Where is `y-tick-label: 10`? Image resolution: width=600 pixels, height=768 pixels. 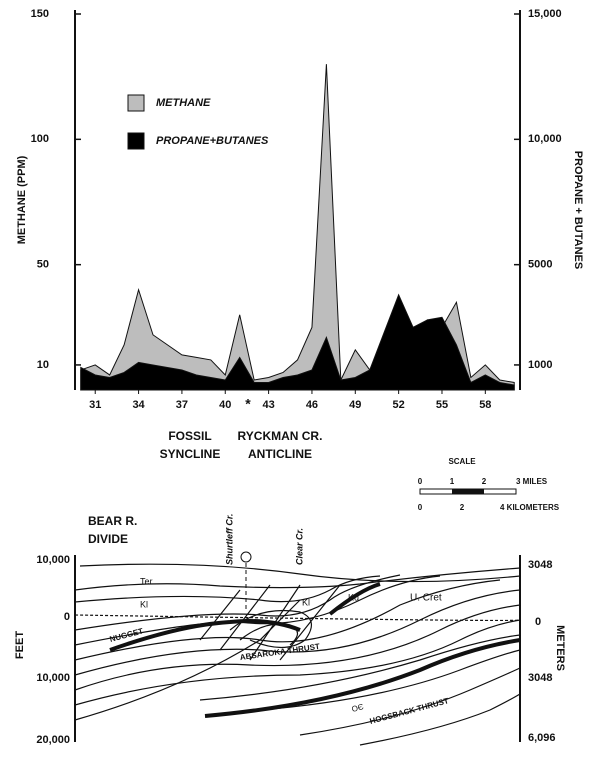
y-tick-label: 10 is located at coordinates (43, 365).